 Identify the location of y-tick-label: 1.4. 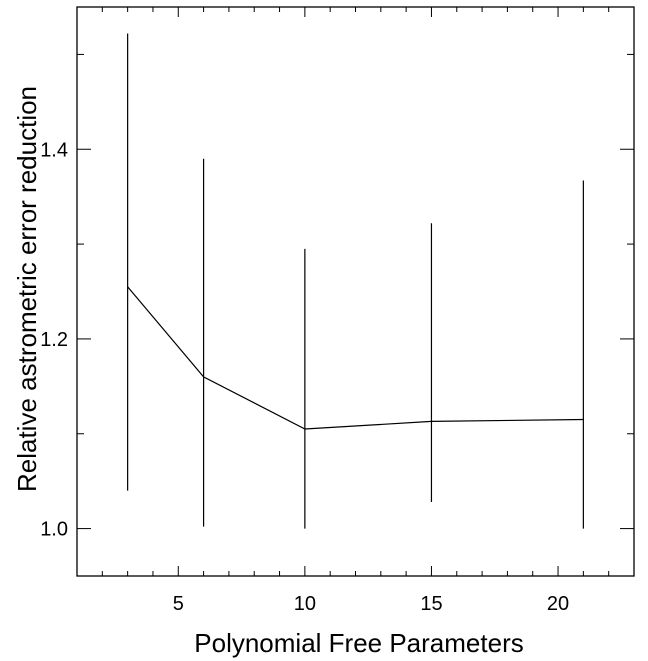
(54, 150).